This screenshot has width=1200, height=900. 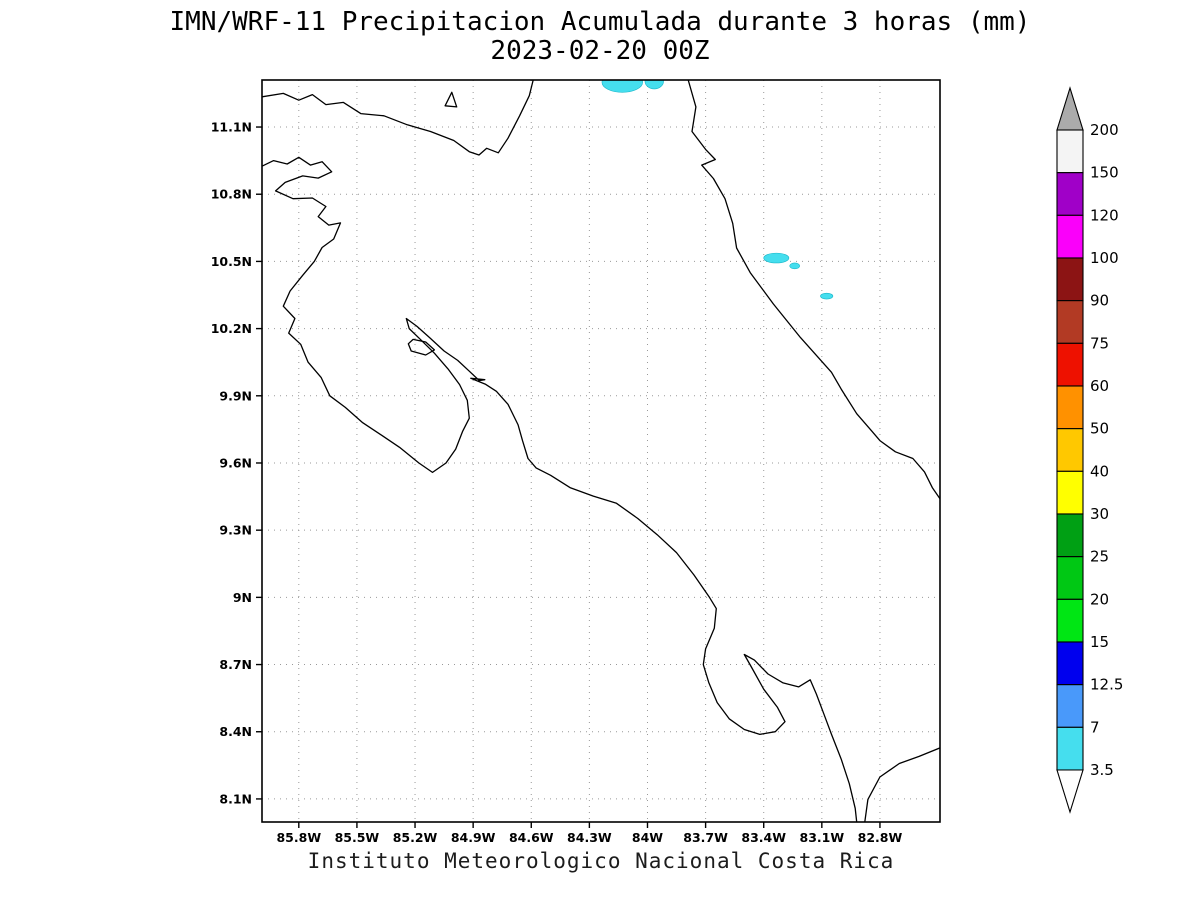 I want to click on colorbar-label: 90, so click(x=1099, y=301).